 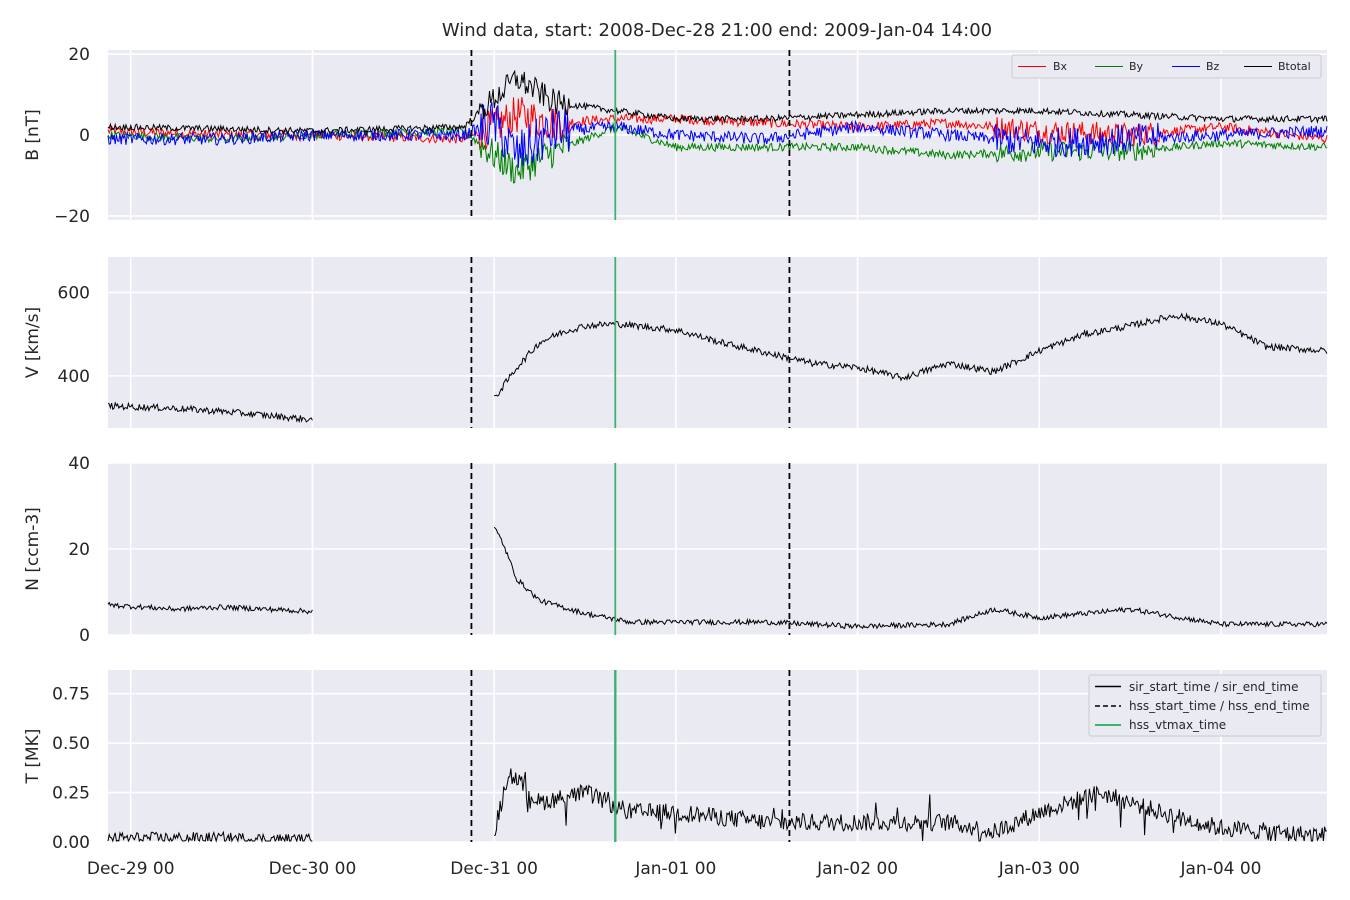 I want to click on x-tick-label: Jan-01 00, so click(x=675, y=869).